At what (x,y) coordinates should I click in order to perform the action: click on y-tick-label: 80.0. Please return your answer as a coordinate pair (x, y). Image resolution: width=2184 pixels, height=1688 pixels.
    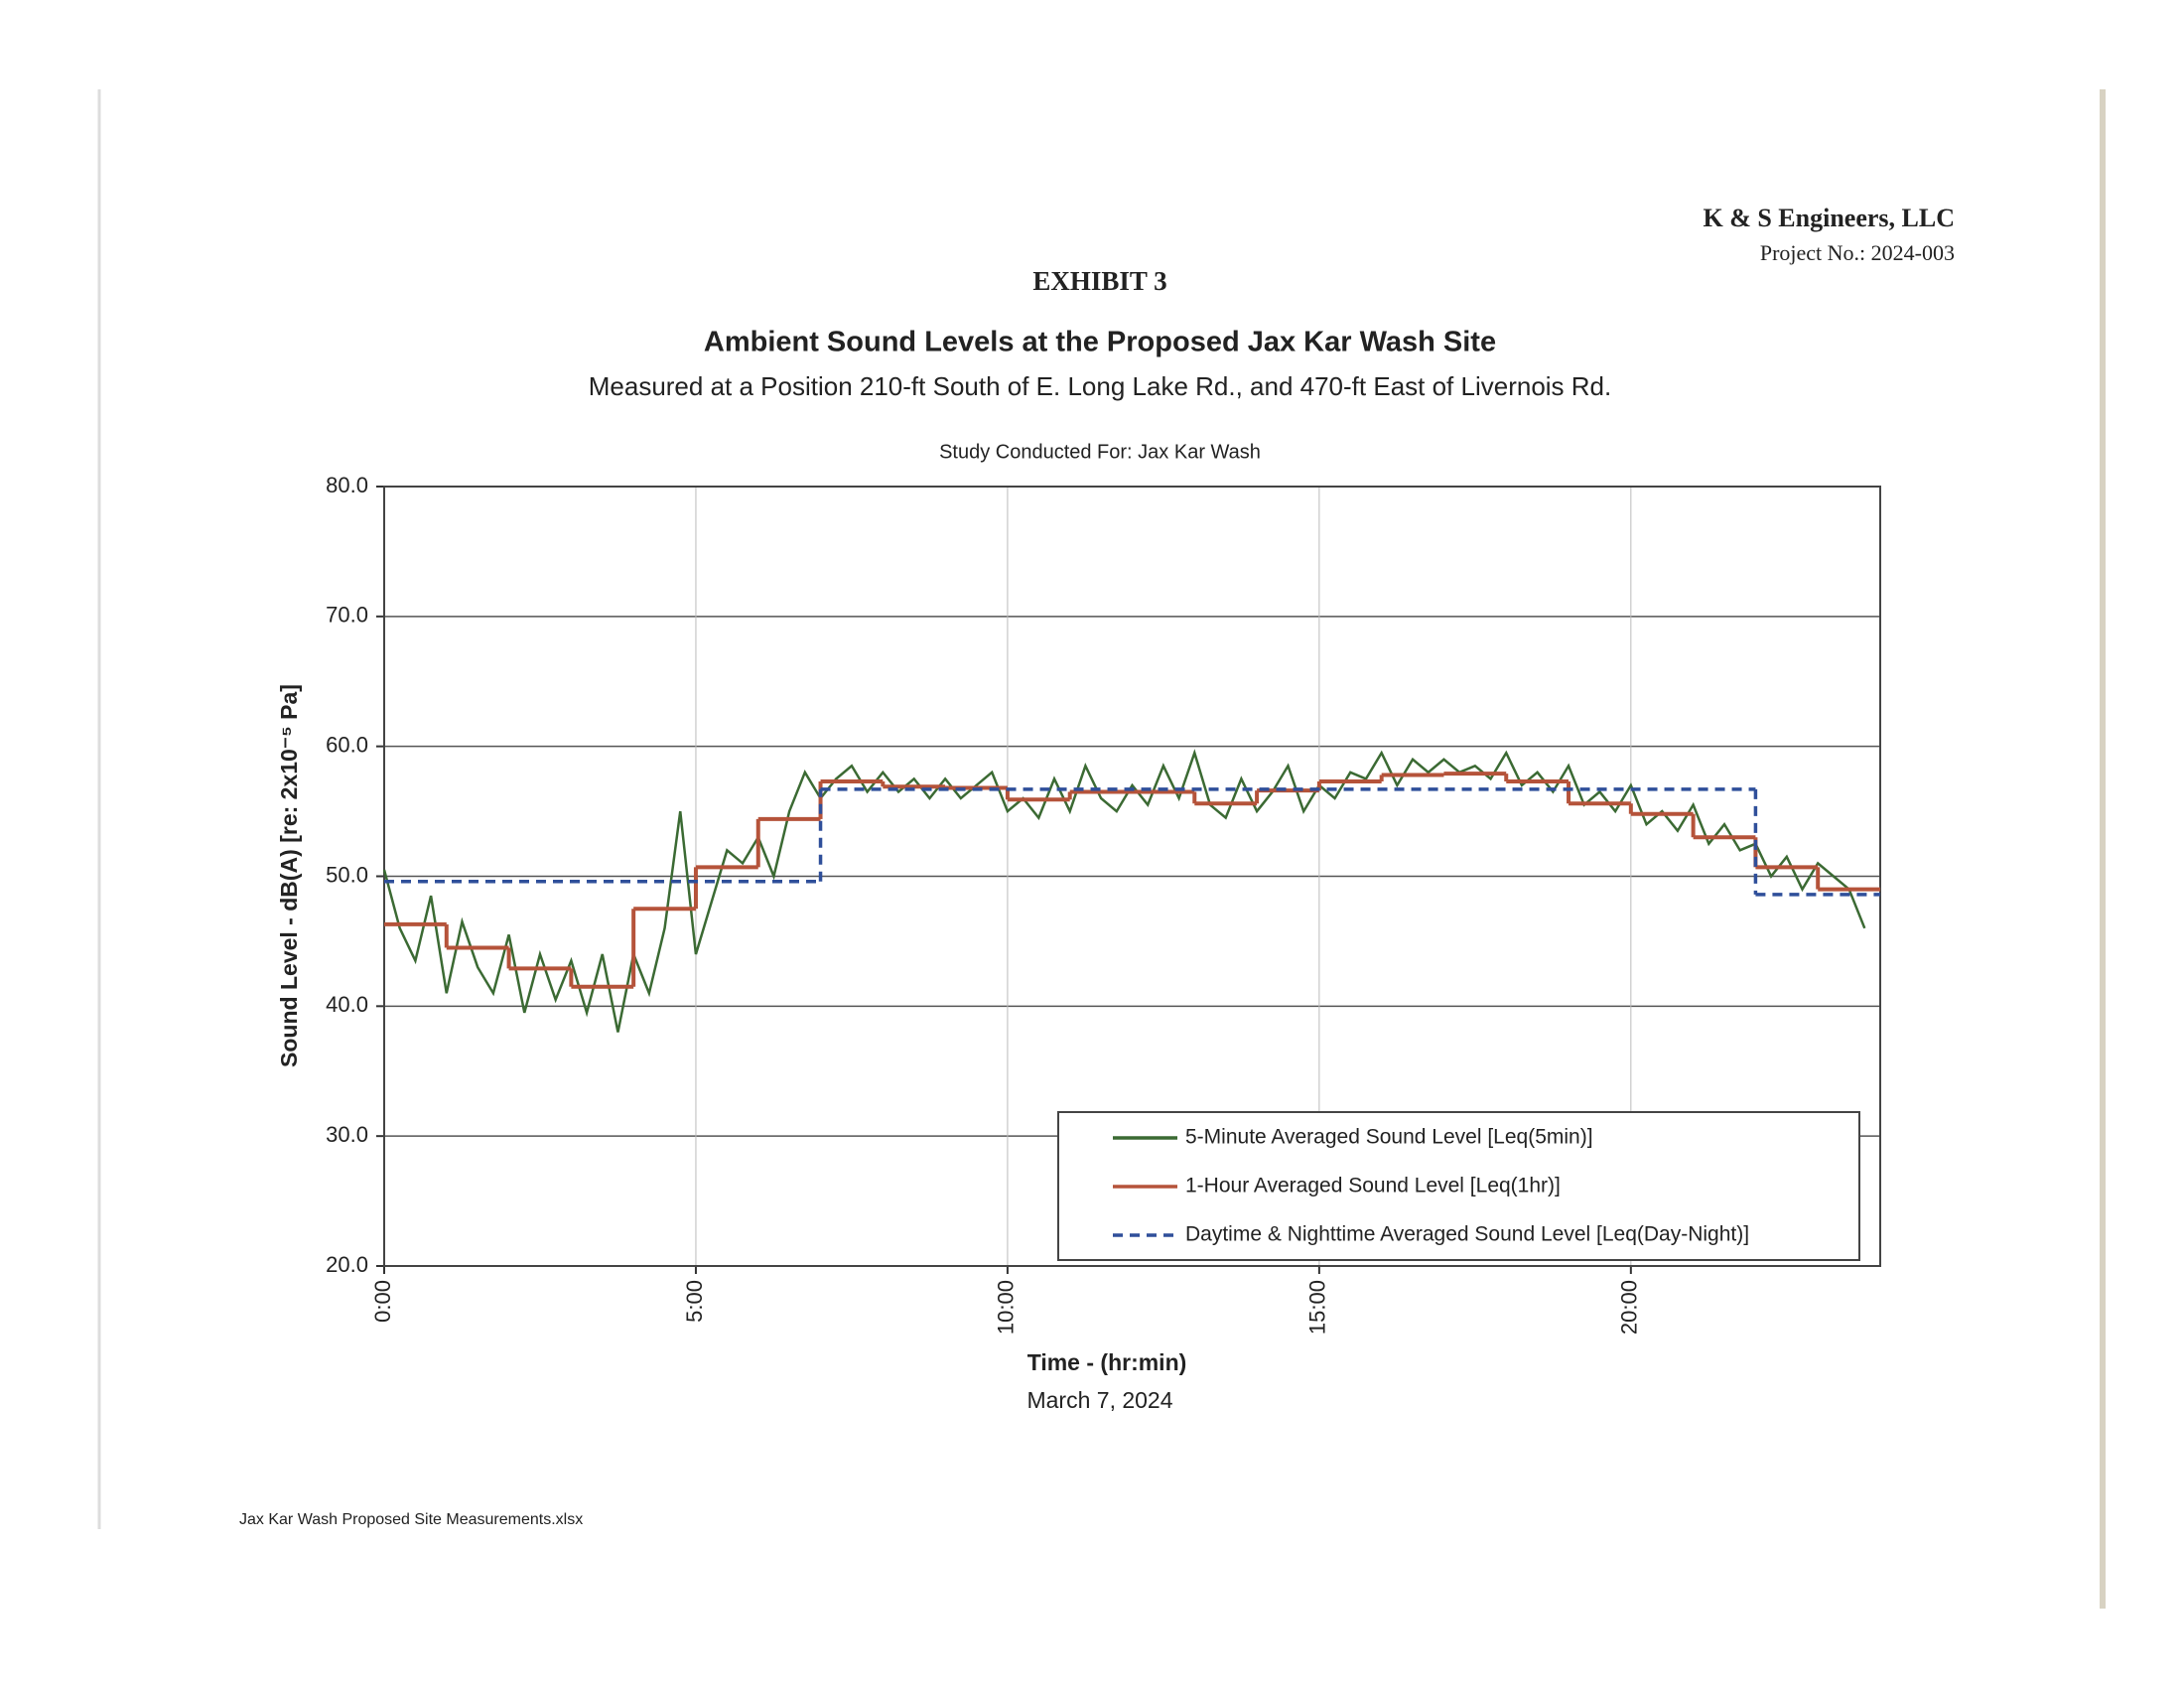
    Looking at the image, I should click on (347, 485).